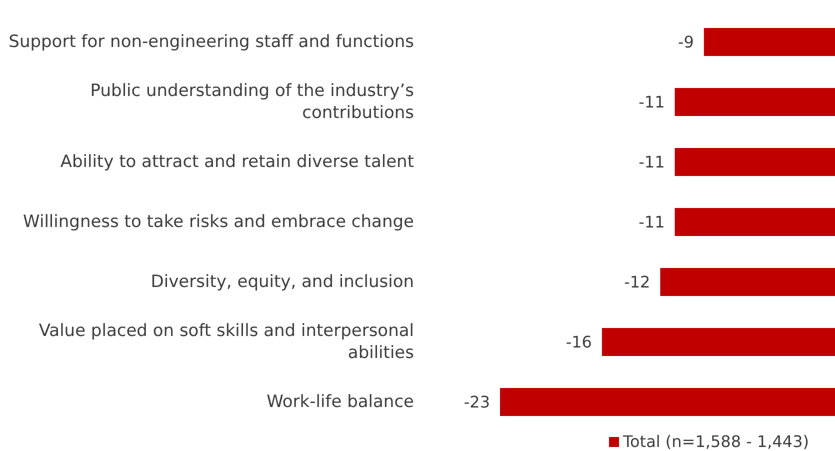  I want to click on y-tick-label: Work-life balance, so click(340, 402).